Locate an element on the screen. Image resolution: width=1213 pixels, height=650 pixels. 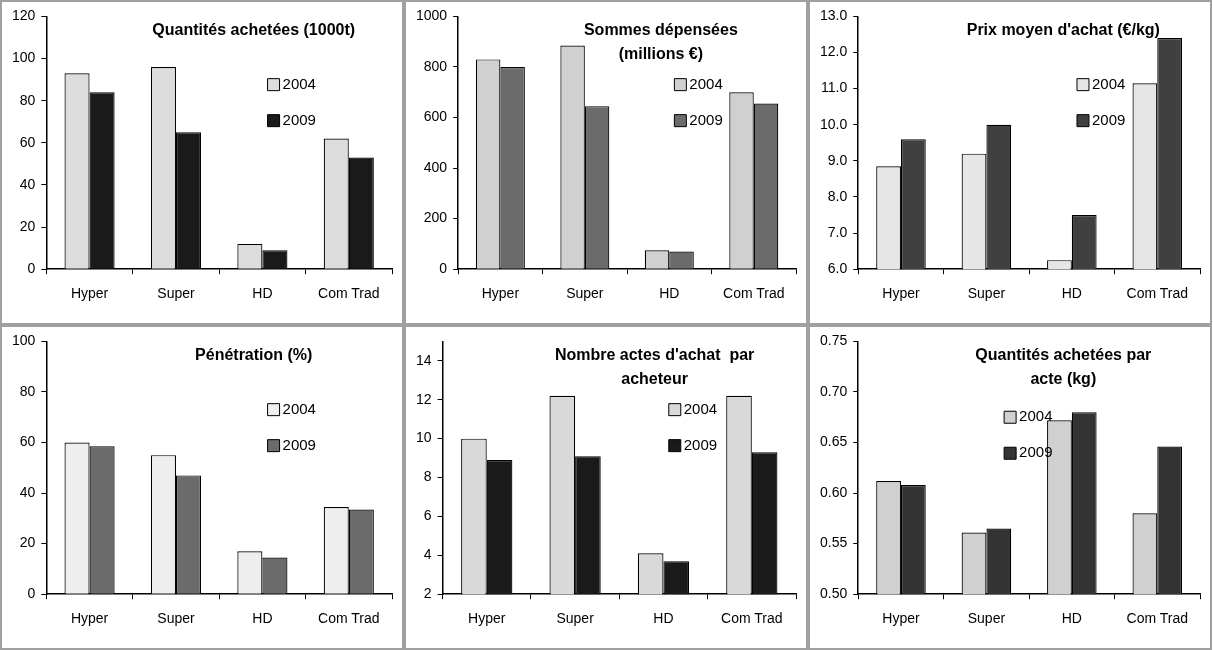
y-tick-label: 9.0 is located at coordinates (837, 159).